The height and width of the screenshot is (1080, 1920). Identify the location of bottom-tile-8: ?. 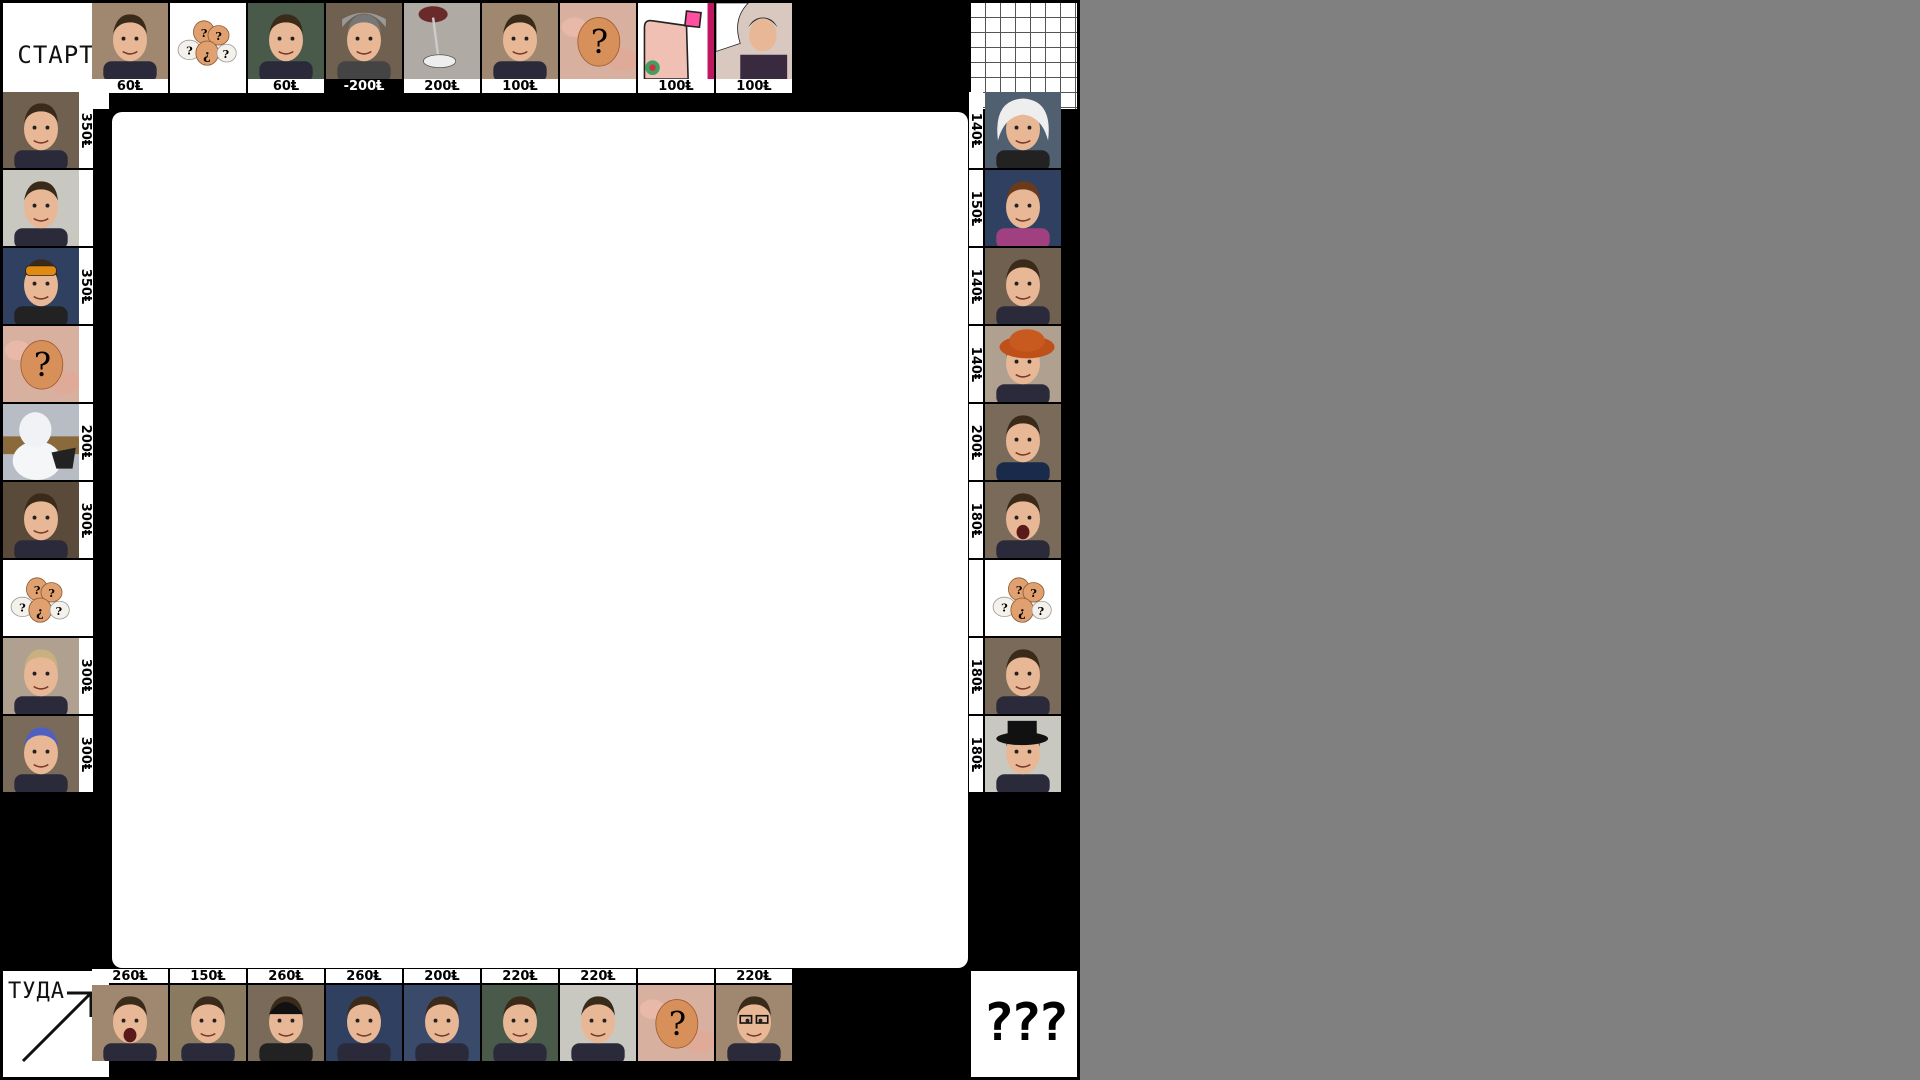
(676, 1023).